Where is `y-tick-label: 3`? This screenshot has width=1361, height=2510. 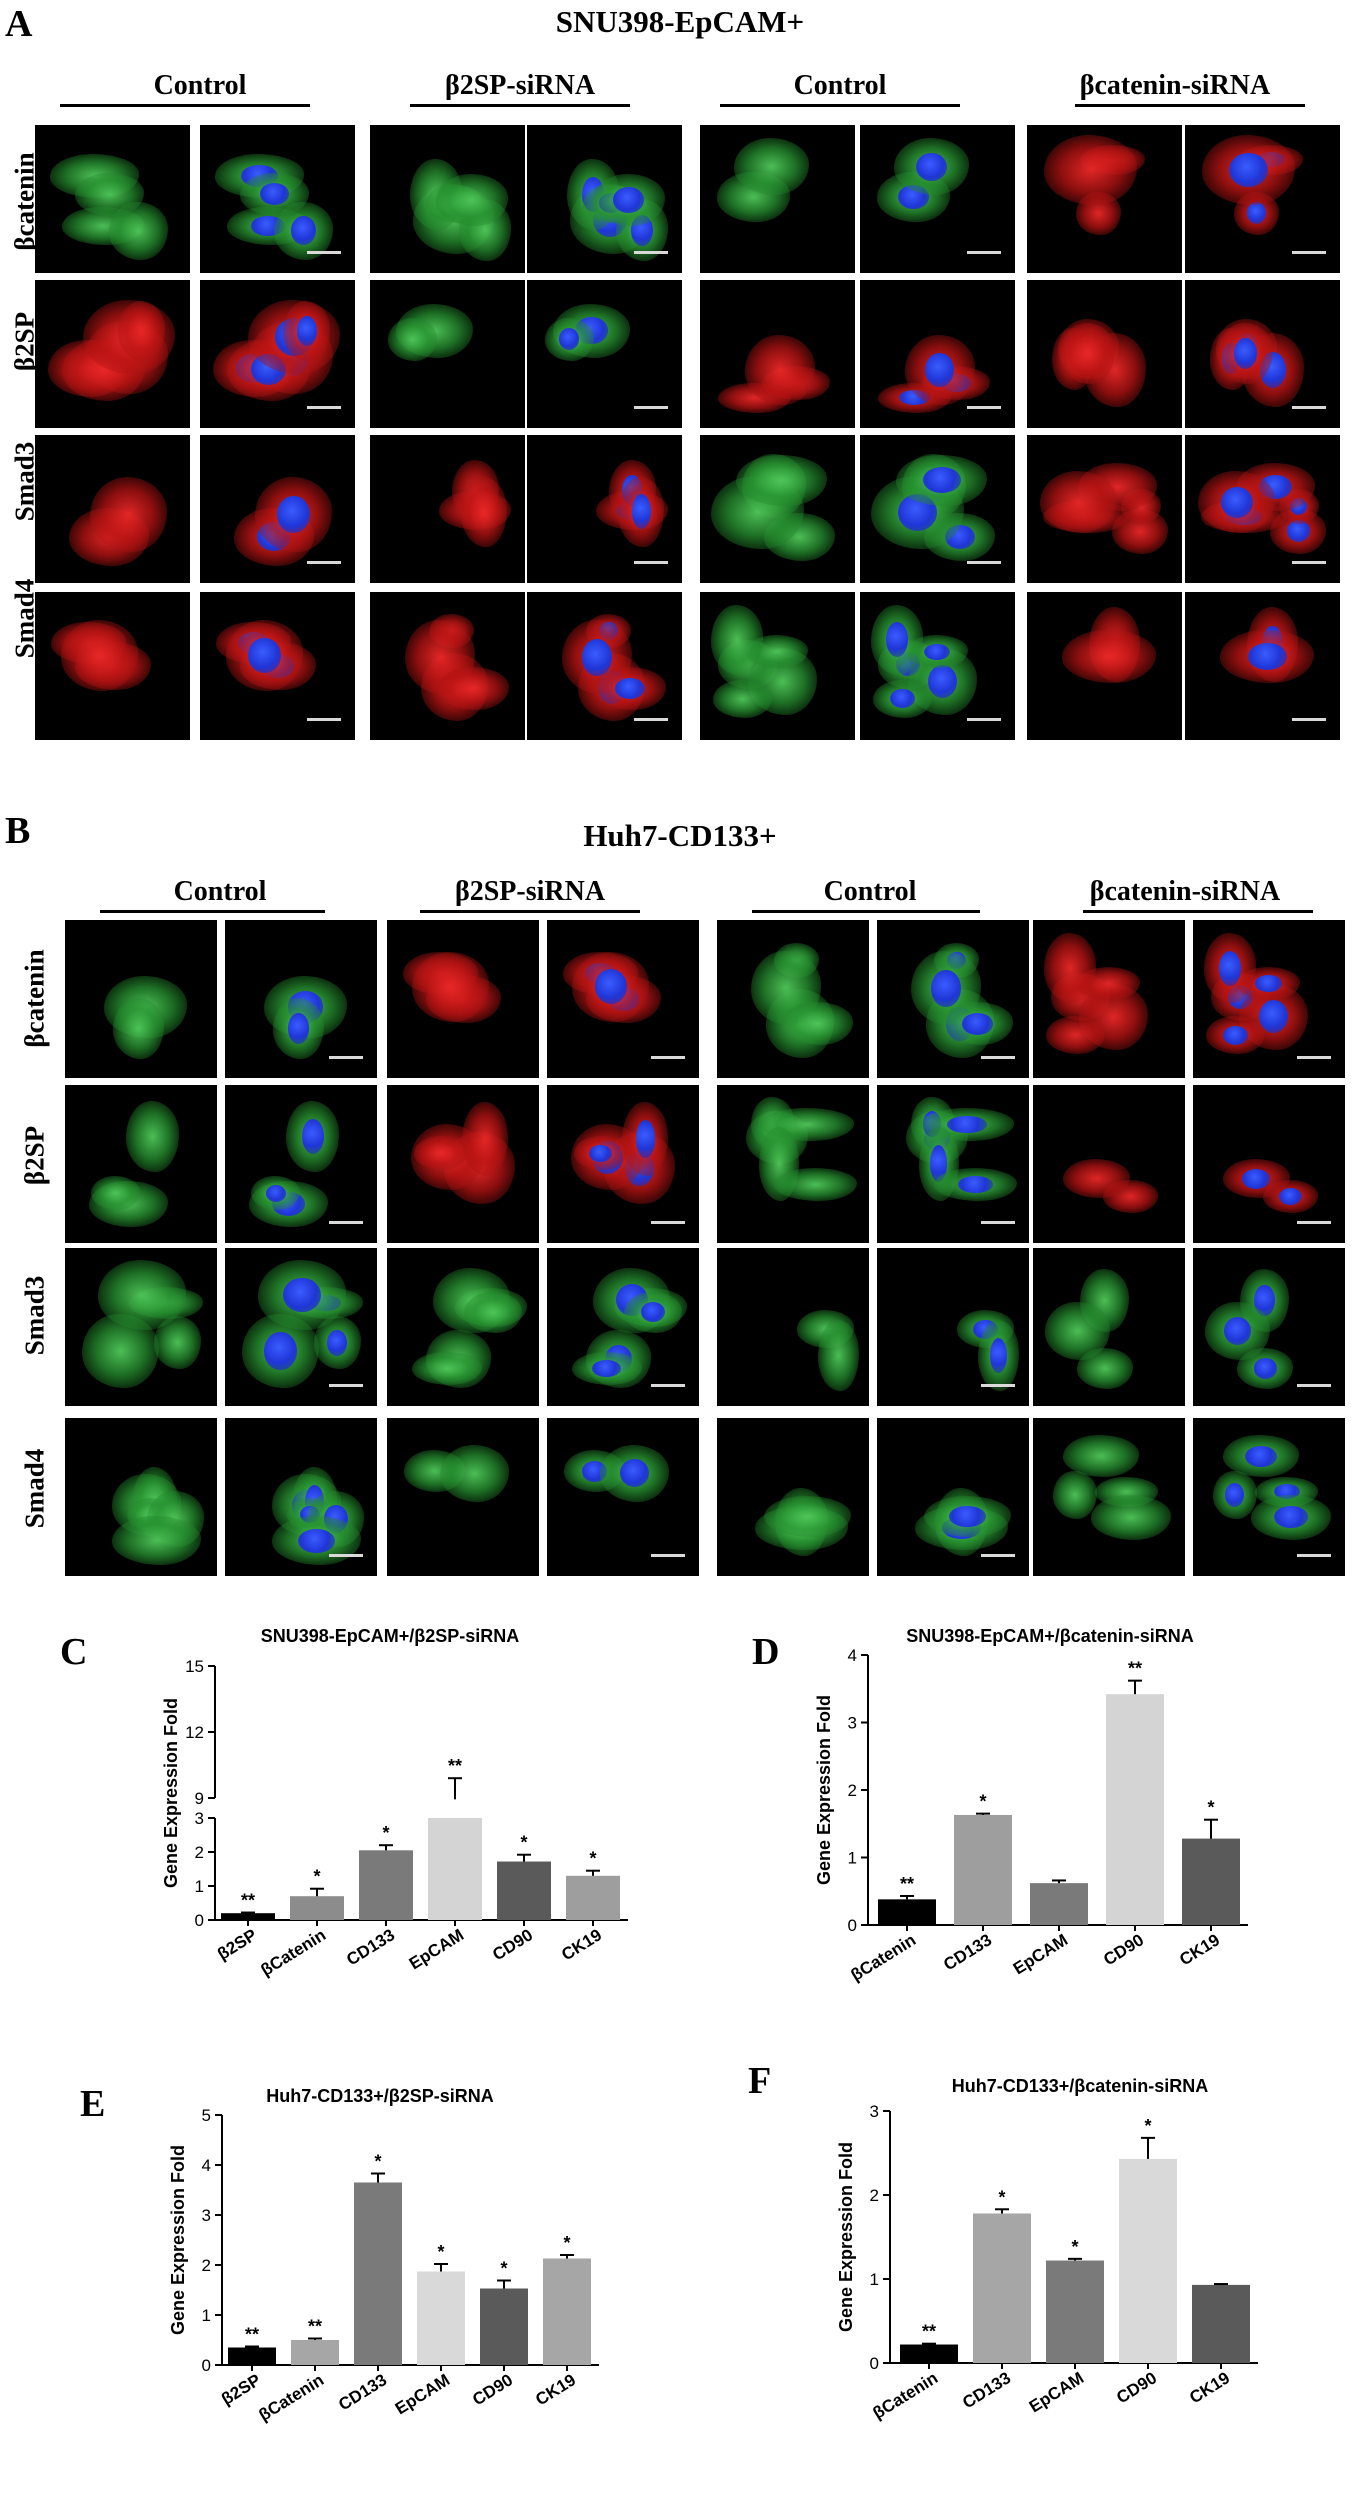 y-tick-label: 3 is located at coordinates (206, 2215).